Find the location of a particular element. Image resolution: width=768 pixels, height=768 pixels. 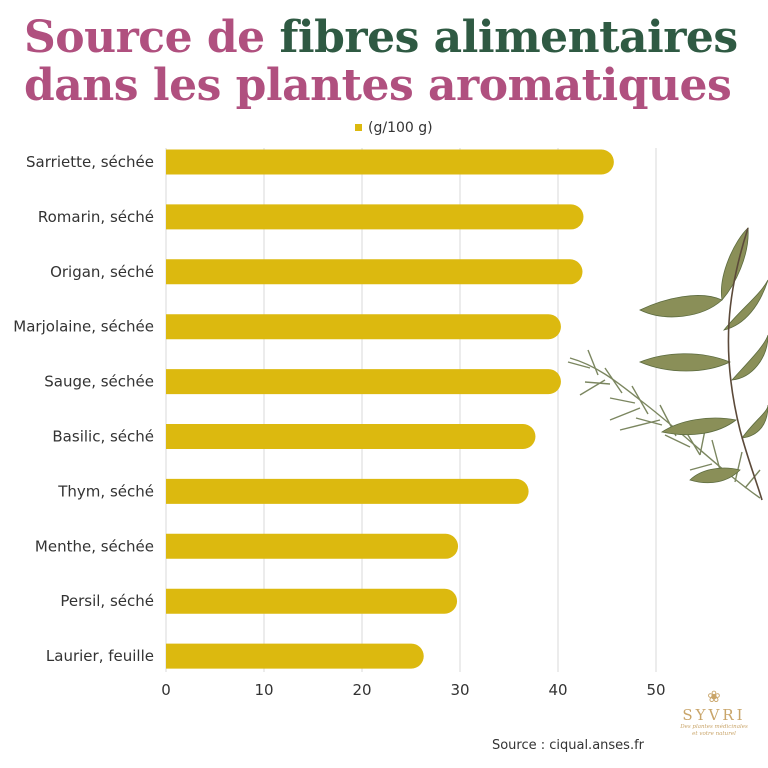

title-part-1: Source de is located at coordinates (152, 37).